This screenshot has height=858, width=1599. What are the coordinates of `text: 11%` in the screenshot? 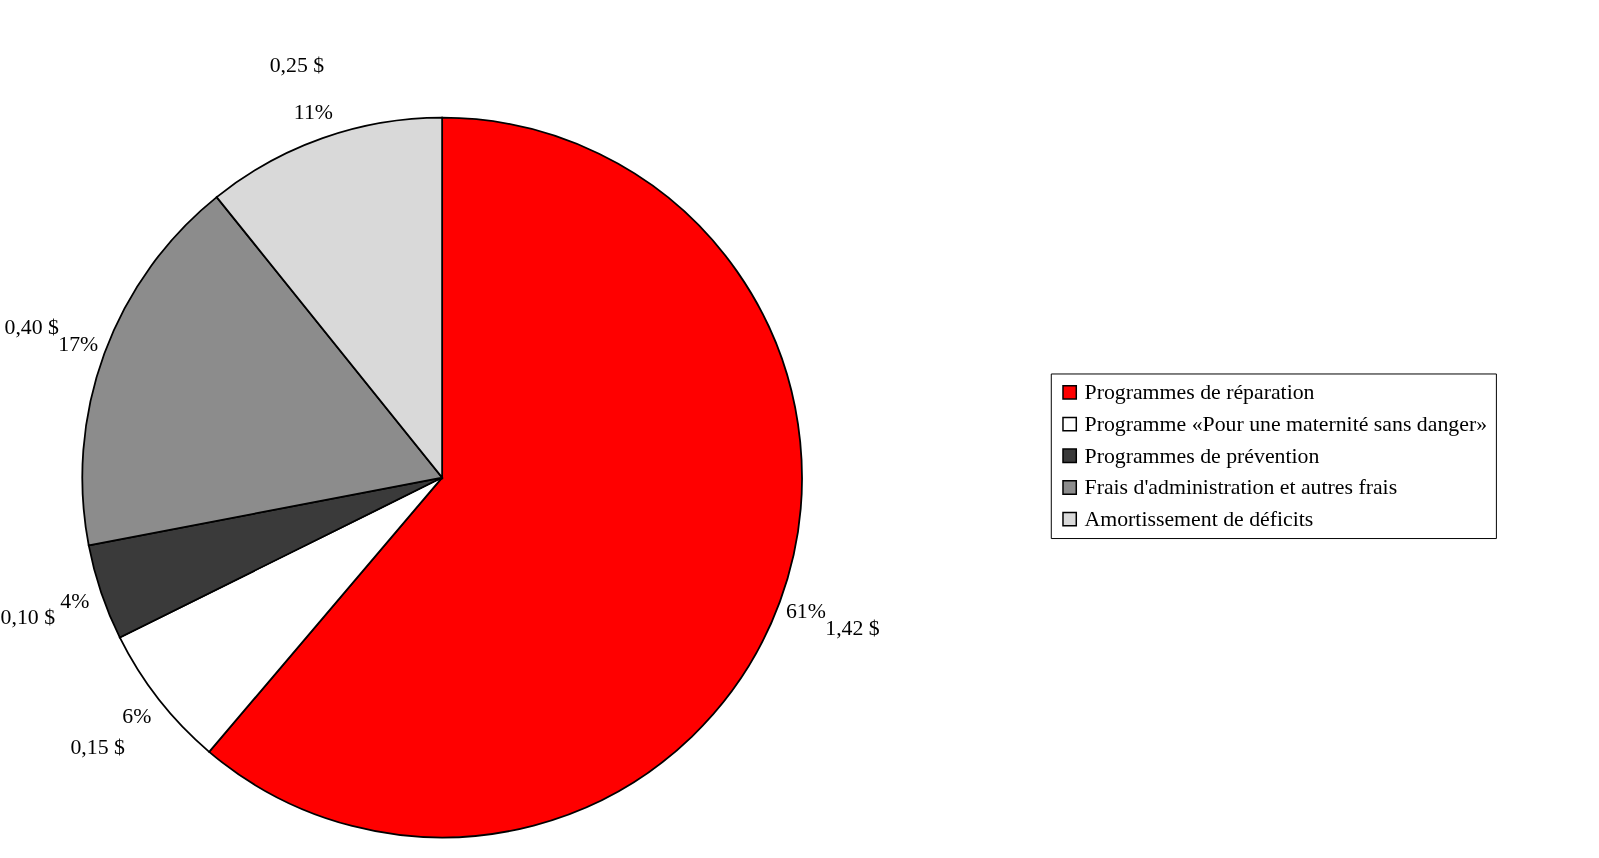 It's located at (313, 111).